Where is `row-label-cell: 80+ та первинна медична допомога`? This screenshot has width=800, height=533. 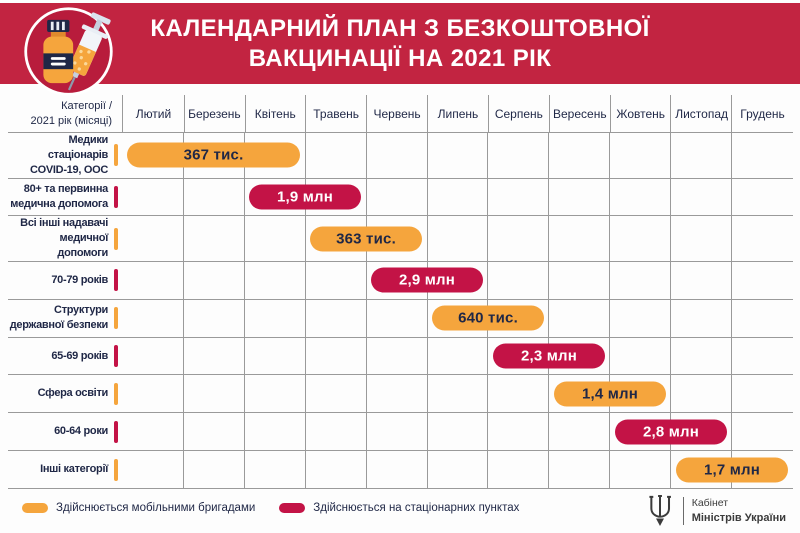 row-label-cell: 80+ та первинна медична допомога is located at coordinates (65, 197).